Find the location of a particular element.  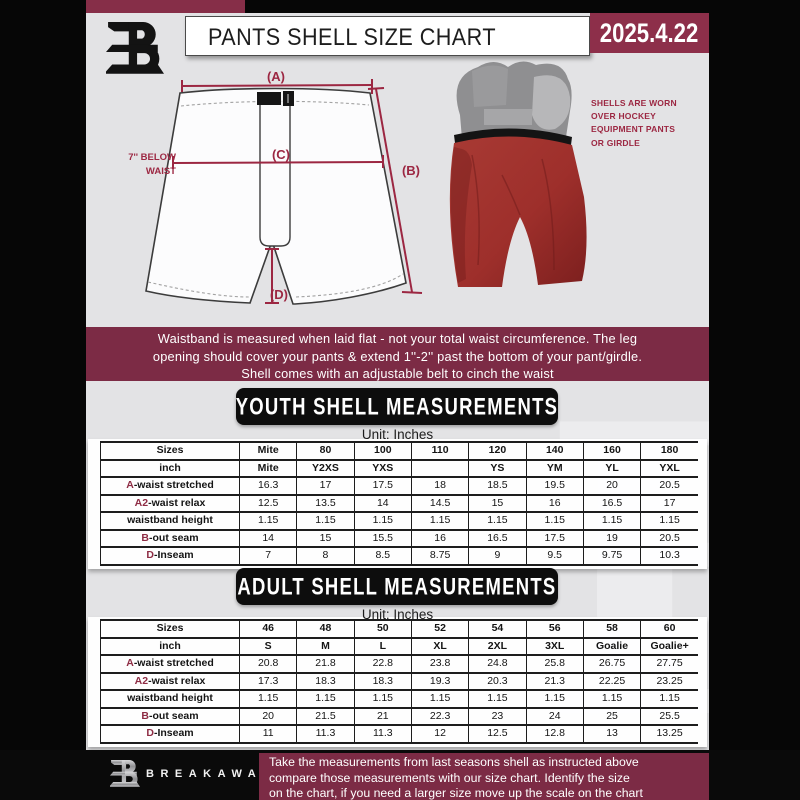

value-cell: 20.5 is located at coordinates (669, 537).